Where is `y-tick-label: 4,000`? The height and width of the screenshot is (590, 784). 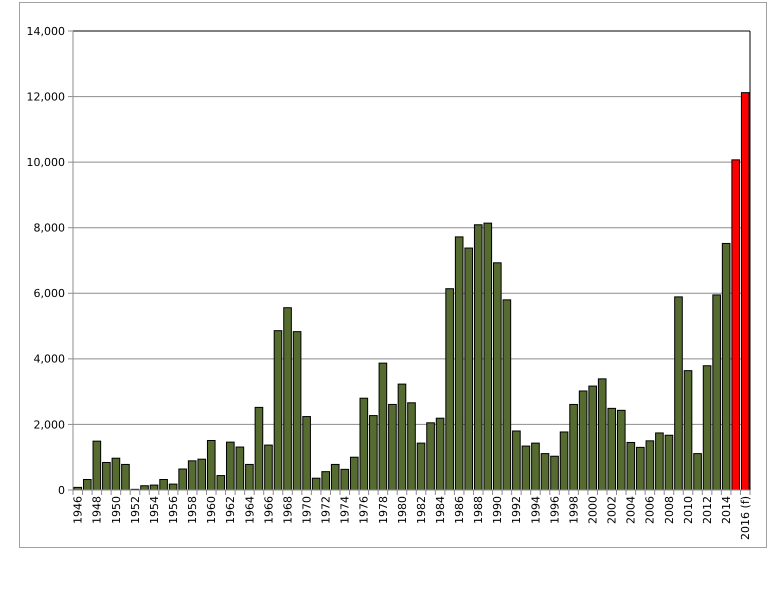 y-tick-label: 4,000 is located at coordinates (49, 359).